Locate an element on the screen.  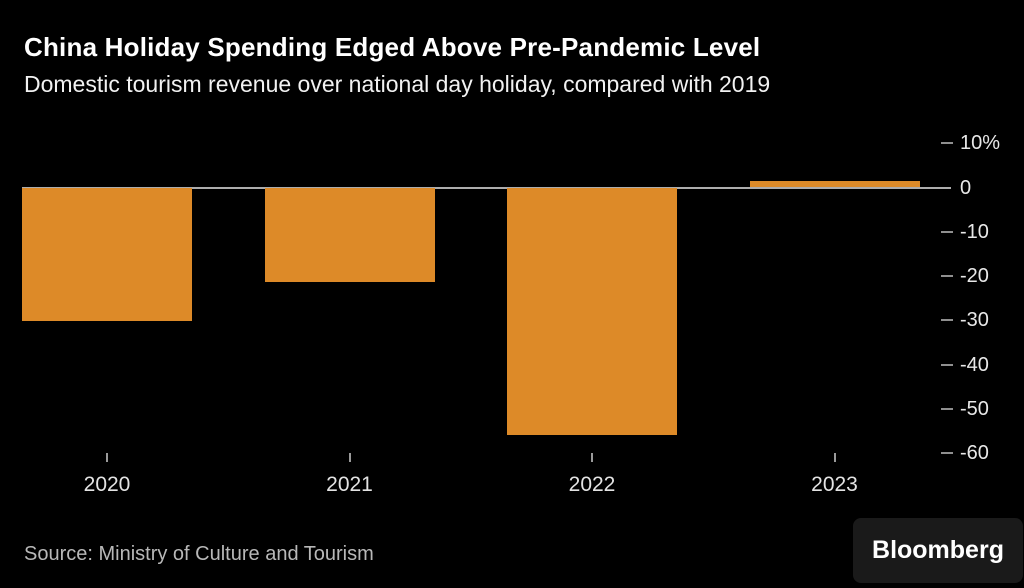
zero-baseline is located at coordinates (486, 187).